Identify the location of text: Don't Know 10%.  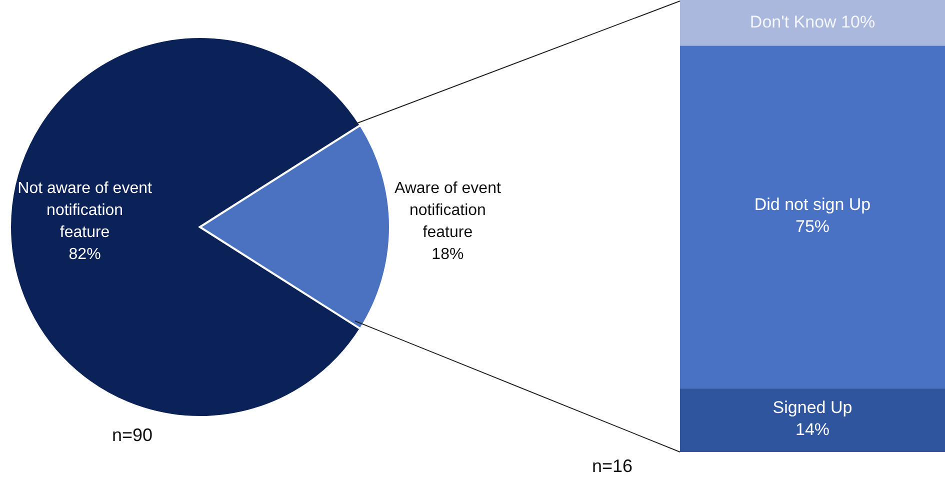
(813, 22).